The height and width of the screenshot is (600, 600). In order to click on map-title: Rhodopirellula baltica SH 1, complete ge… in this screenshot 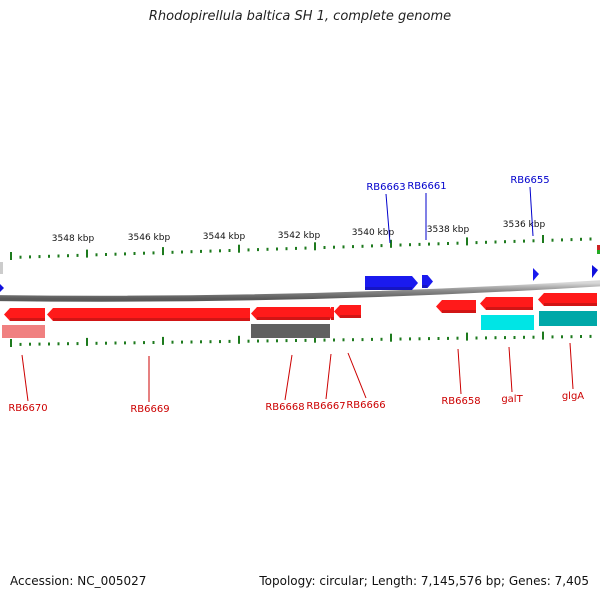, I will do `click(300, 16)`.